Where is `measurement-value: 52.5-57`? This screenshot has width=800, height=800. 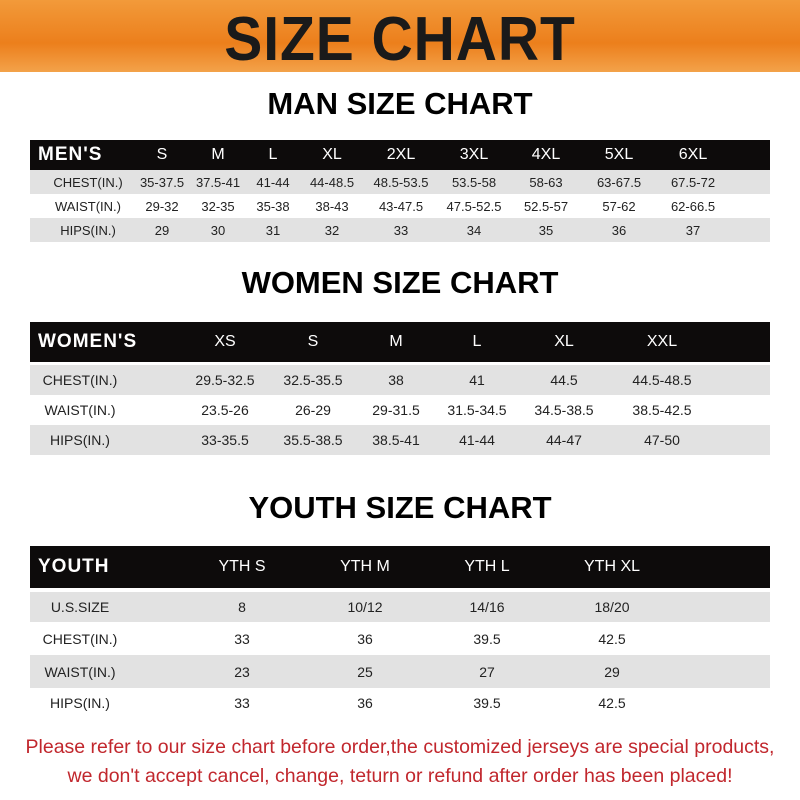
measurement-value: 52.5-57 is located at coordinates (546, 206).